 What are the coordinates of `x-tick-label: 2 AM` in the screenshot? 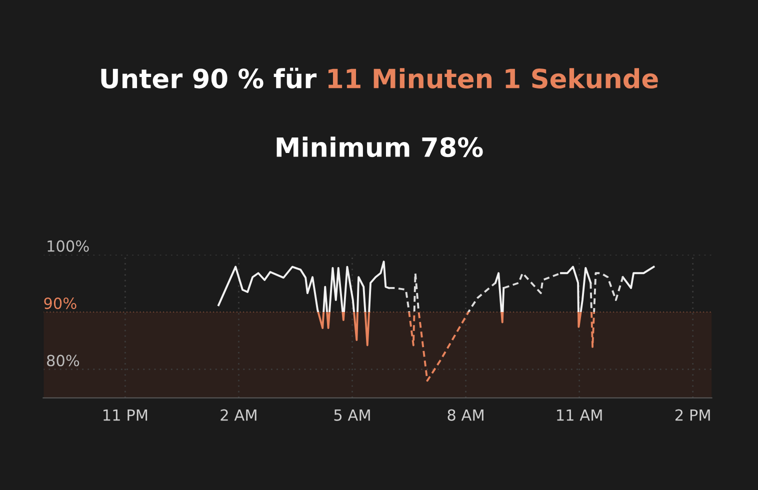 It's located at (238, 415).